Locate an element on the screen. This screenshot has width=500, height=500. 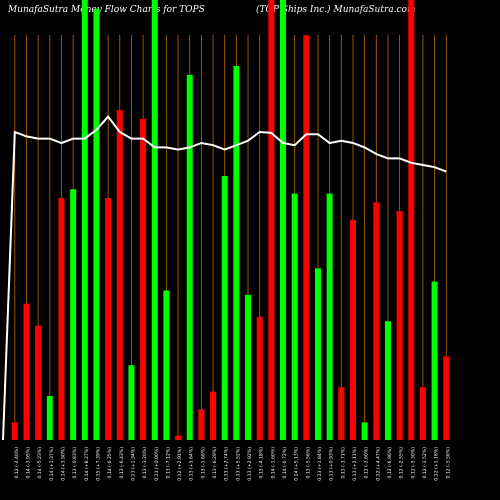
x-tick-label: 0.12 (-3.56%) is located at coordinates (448, 463).